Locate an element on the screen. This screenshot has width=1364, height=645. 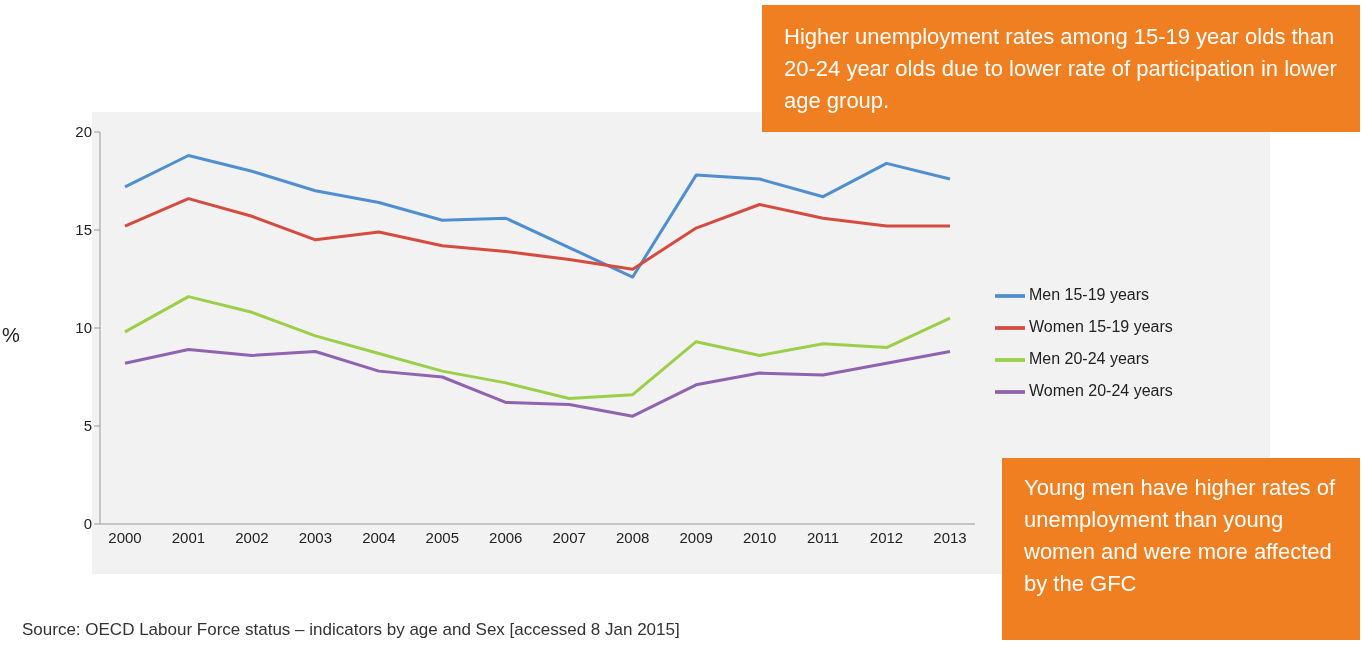
source-note: Source: OECD Labour Force status – indicators by age and Sex [accessed 8 Jan 2015] is located at coordinates (351, 630).